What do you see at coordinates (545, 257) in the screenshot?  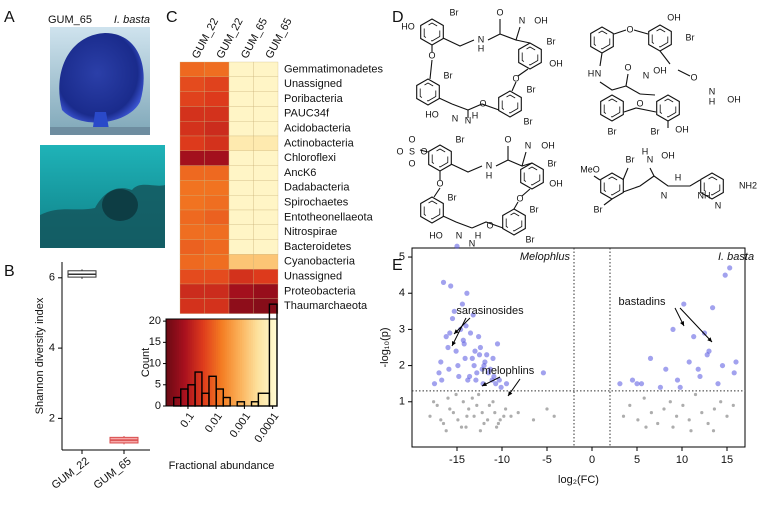 I see `group-label: Melophlus` at bounding box center [545, 257].